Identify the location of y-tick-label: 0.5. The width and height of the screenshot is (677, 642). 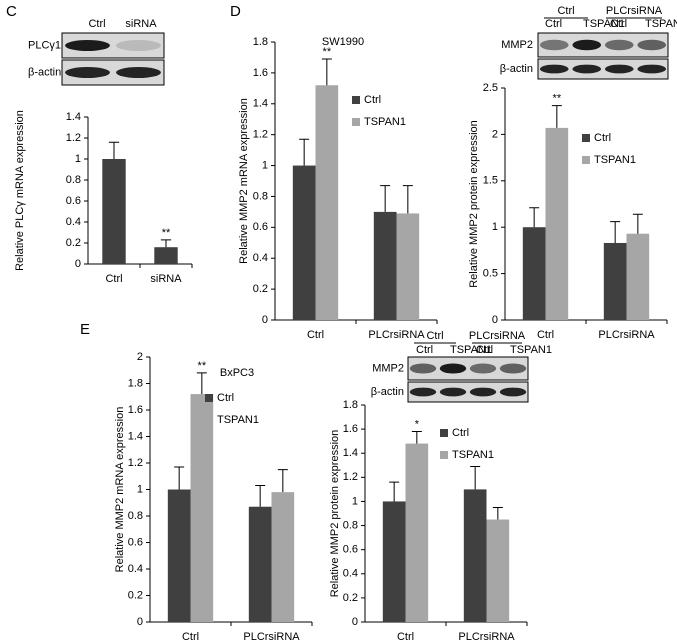
(490, 274).